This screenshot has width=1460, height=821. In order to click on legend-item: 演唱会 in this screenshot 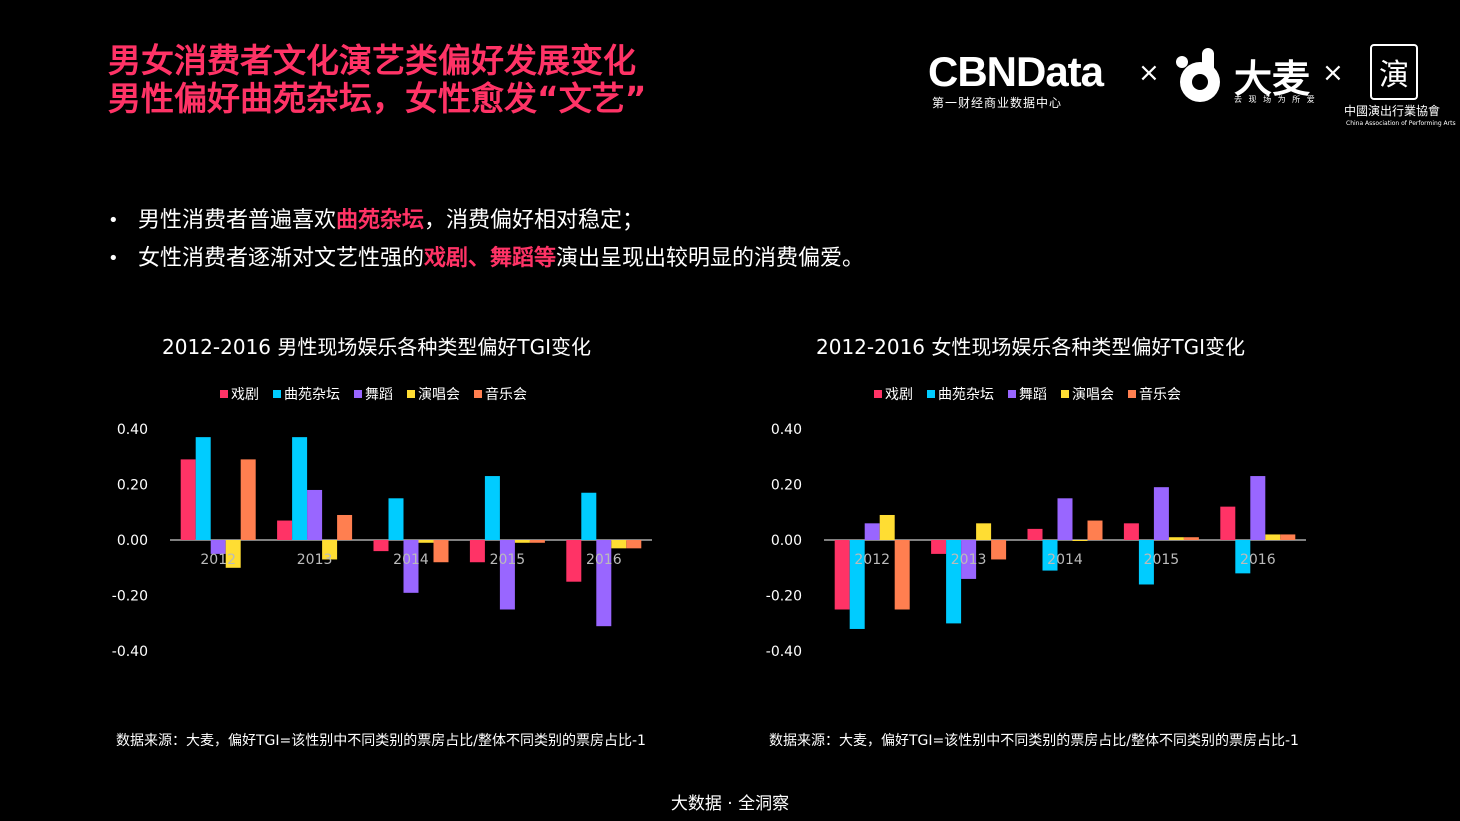, I will do `click(433, 394)`.